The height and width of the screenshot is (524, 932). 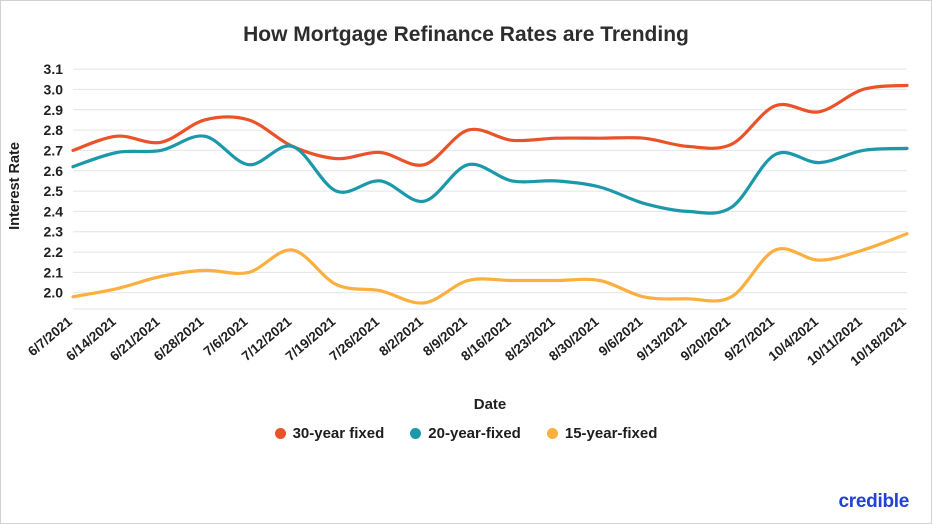 I want to click on x-tick-label: 8/2/2021, so click(x=401, y=336).